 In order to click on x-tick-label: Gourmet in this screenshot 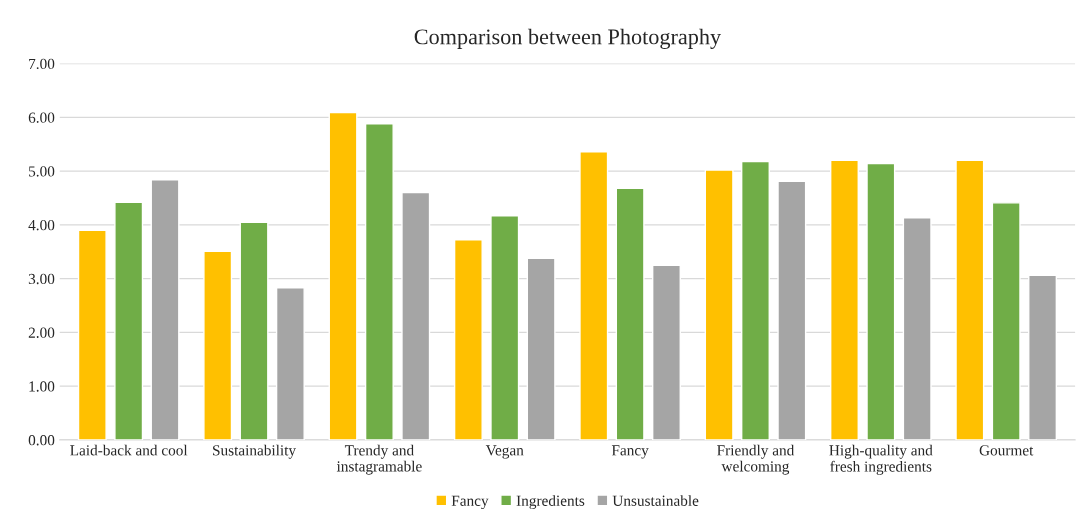, I will do `click(1006, 450)`.